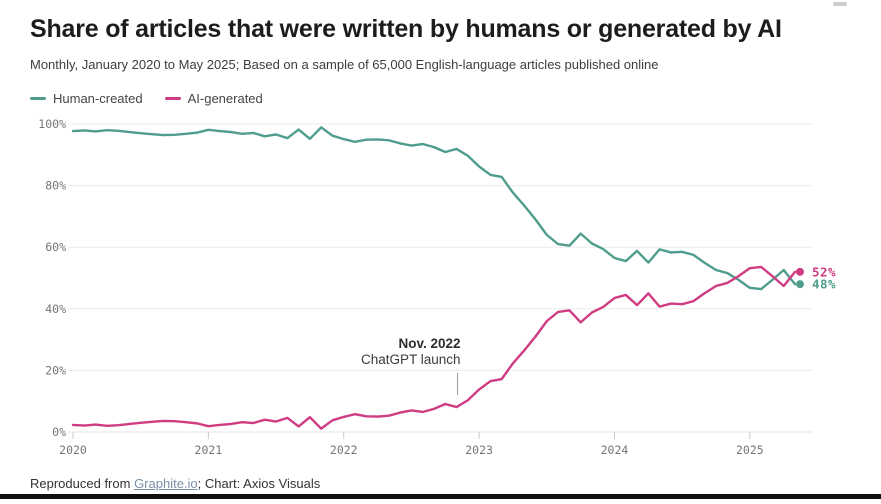  Describe the element at coordinates (55, 309) in the screenshot. I see `svg-text: 40%` at that location.